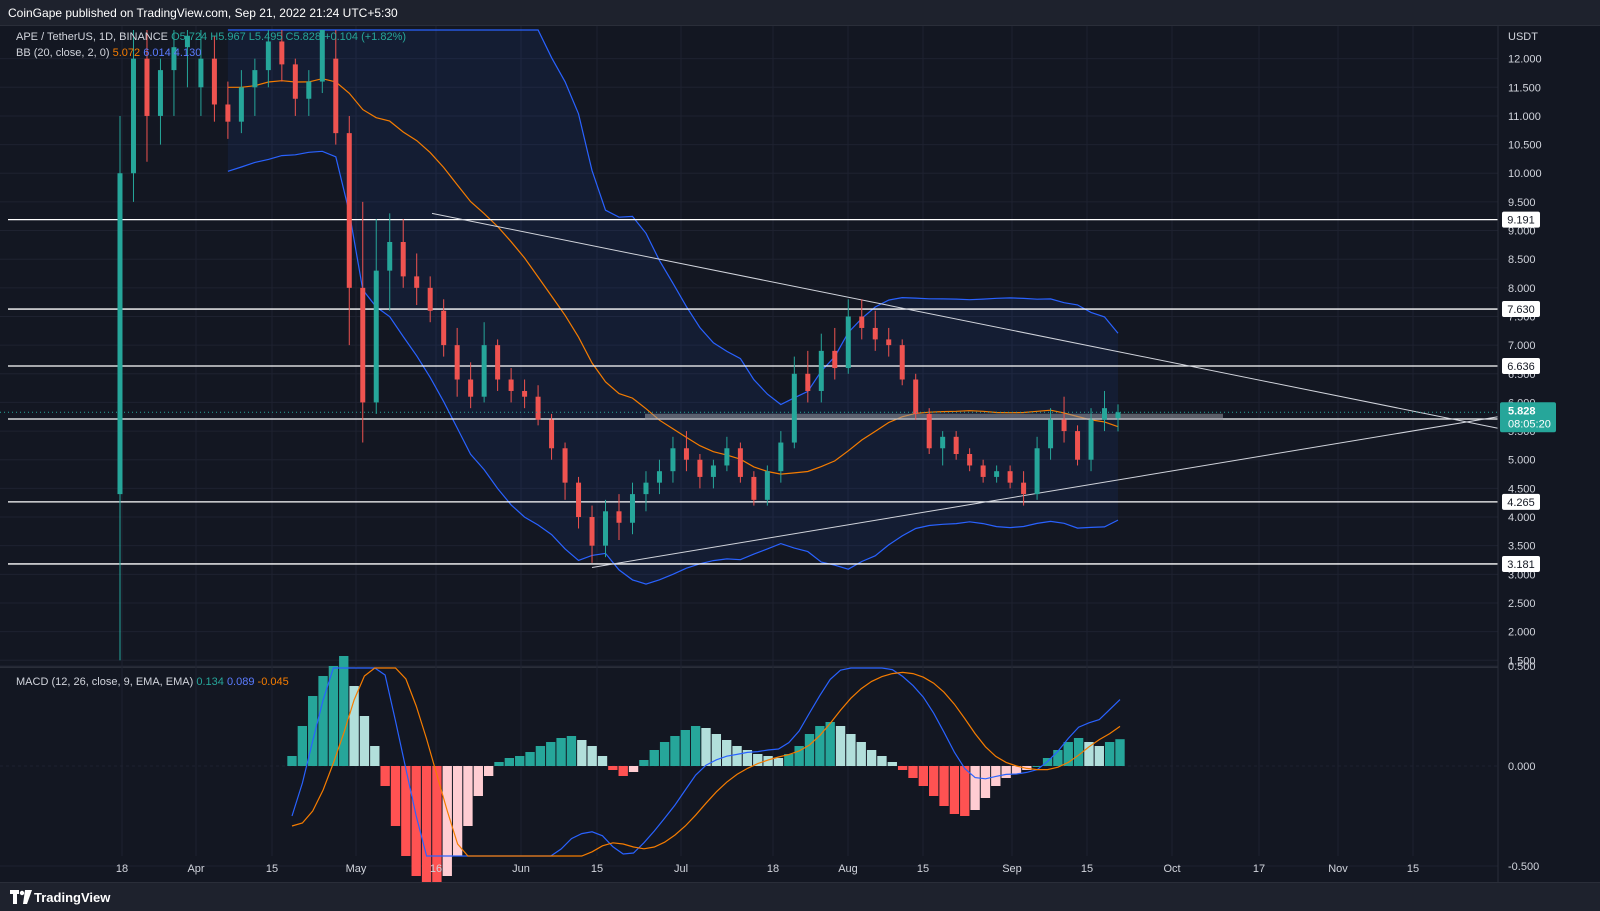 The image size is (1600, 911). What do you see at coordinates (265, 37) in the screenshot?
I see `low-value: L5.495` at bounding box center [265, 37].